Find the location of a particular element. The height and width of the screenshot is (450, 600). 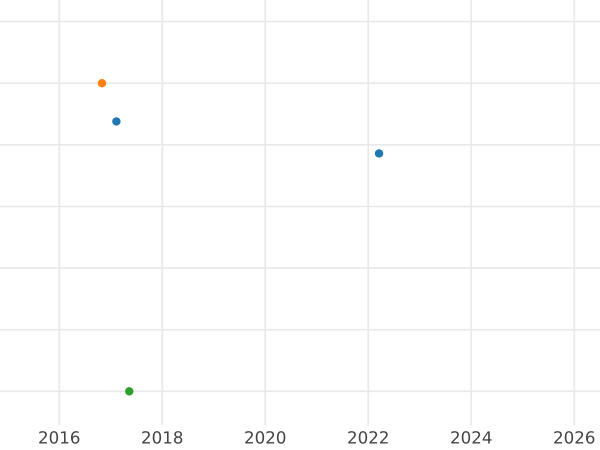

x-tick-label: 2024 is located at coordinates (471, 437).